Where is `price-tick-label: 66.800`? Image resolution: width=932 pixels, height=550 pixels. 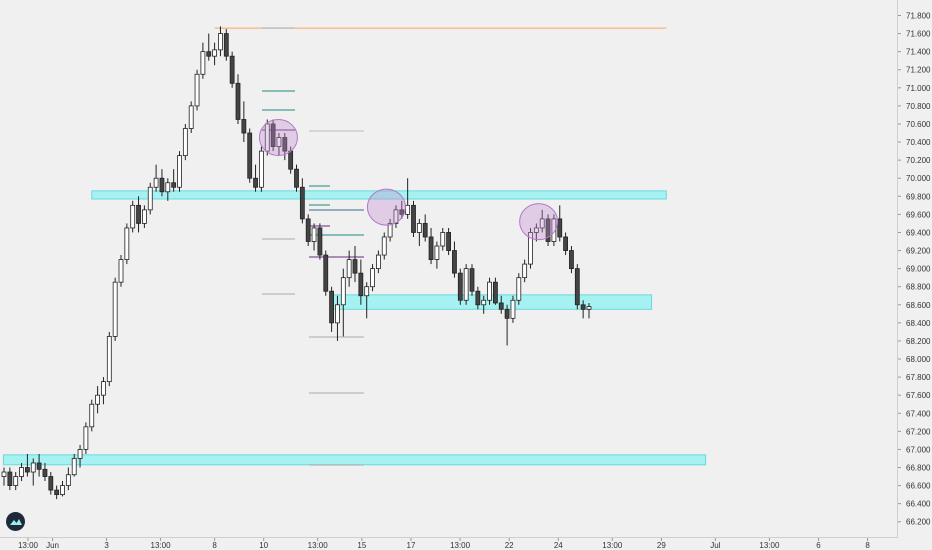
price-tick-label: 66.800 is located at coordinates (918, 468).